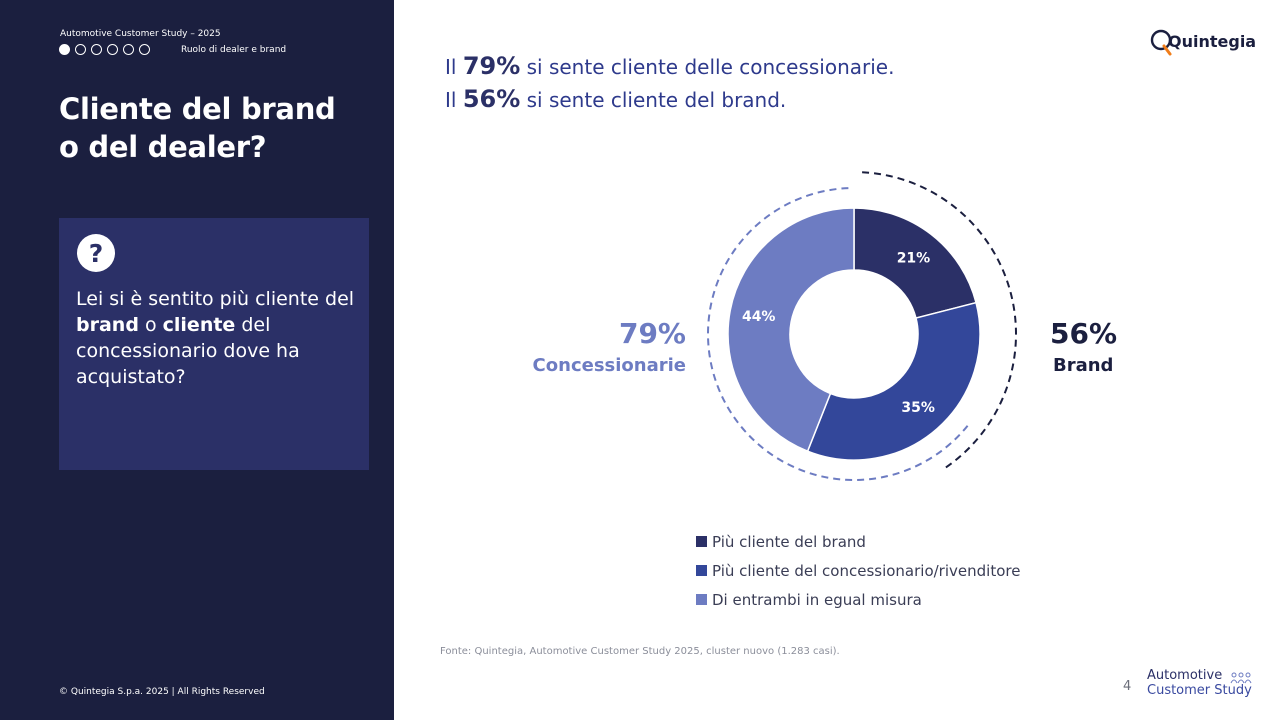  Describe the element at coordinates (918, 408) in the screenshot. I see `slice-data-label: 35%` at that location.